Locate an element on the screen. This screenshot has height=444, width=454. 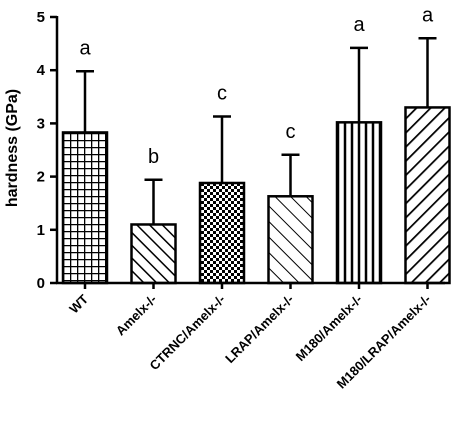
x-tick-label: Amelx-/- is located at coordinates (136, 315).